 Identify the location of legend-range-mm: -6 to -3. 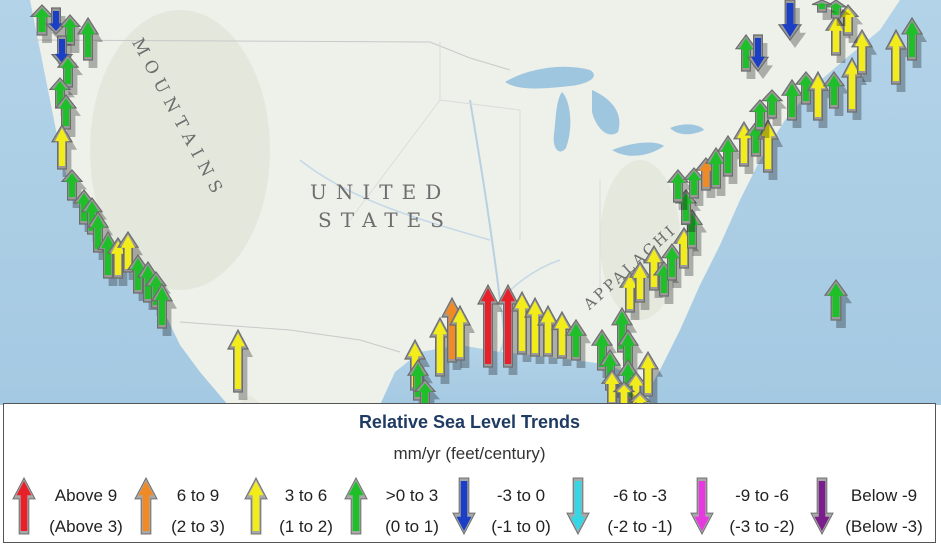
(640, 495).